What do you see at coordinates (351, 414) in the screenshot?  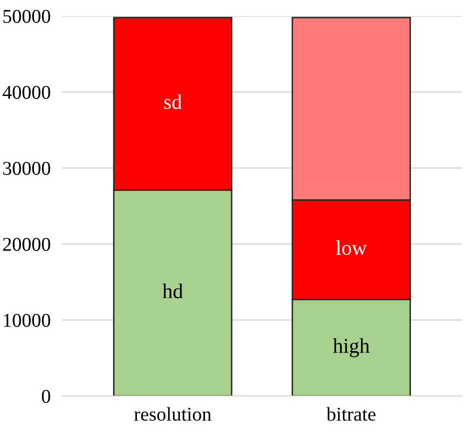 I see `x-tick-label: bitrate` at bounding box center [351, 414].